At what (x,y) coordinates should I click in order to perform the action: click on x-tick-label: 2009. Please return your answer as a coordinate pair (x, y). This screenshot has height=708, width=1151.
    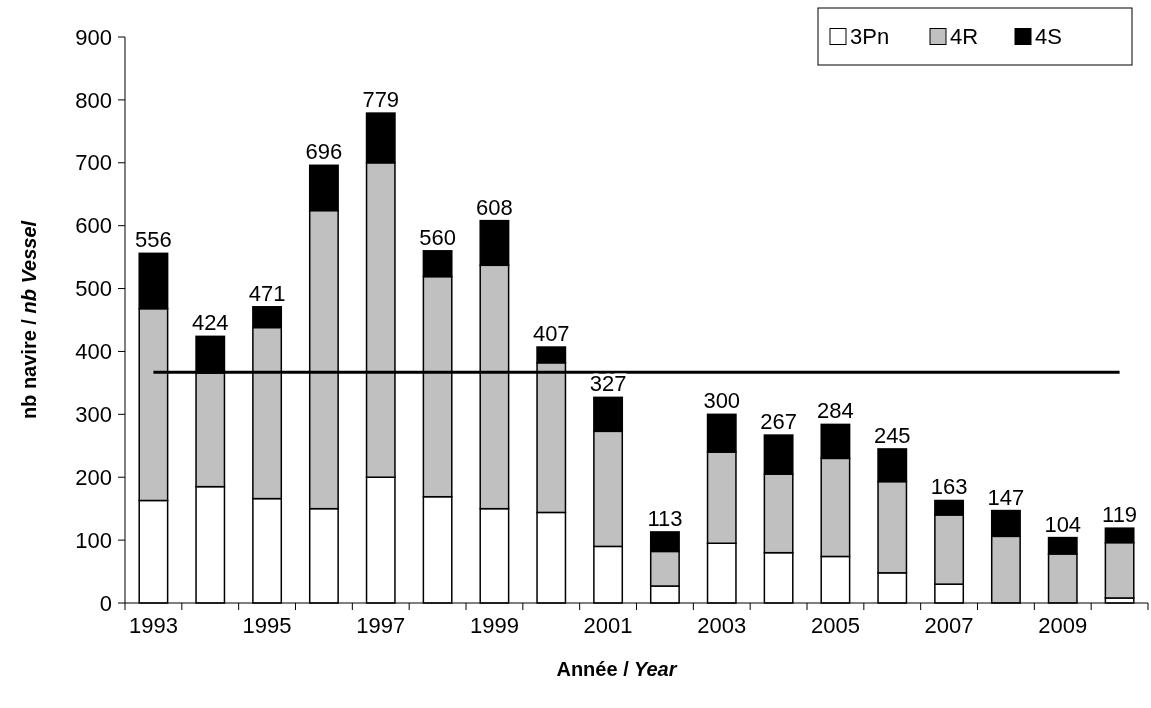
    Looking at the image, I should click on (1063, 625).